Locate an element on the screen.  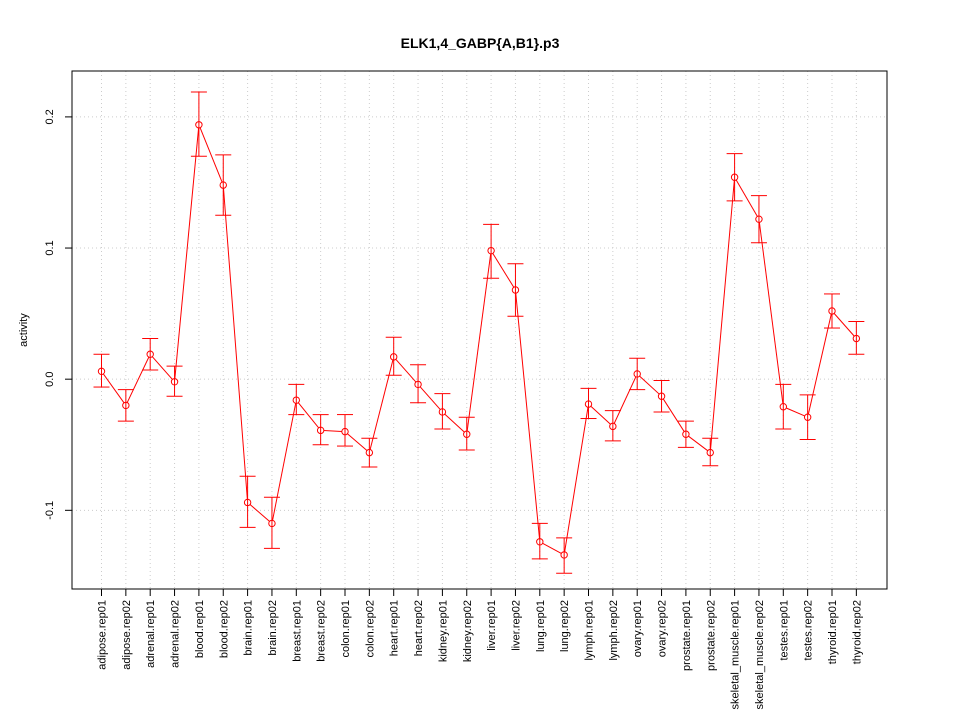
x-tick-label: prostate.rep01 is located at coordinates (687, 635).